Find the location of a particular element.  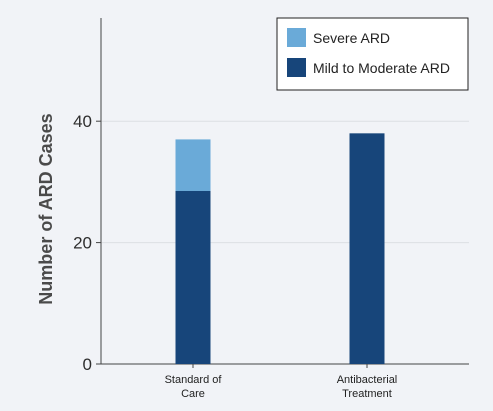

legend-box is located at coordinates (372, 54).